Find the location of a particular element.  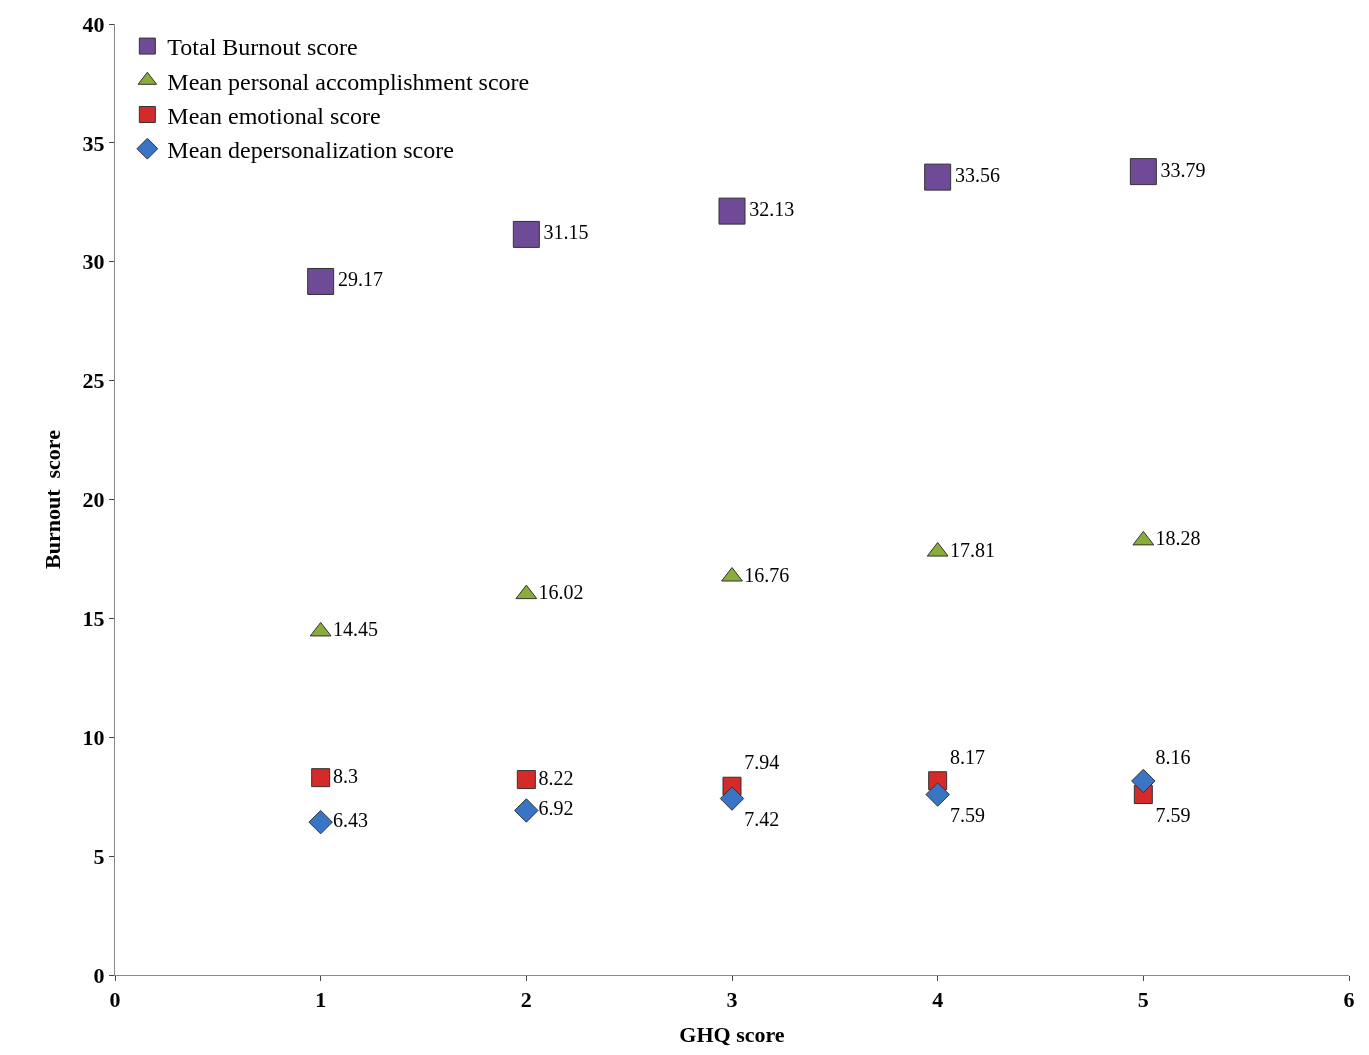

legend-label: Mean personal accomplishment score is located at coordinates (348, 81).